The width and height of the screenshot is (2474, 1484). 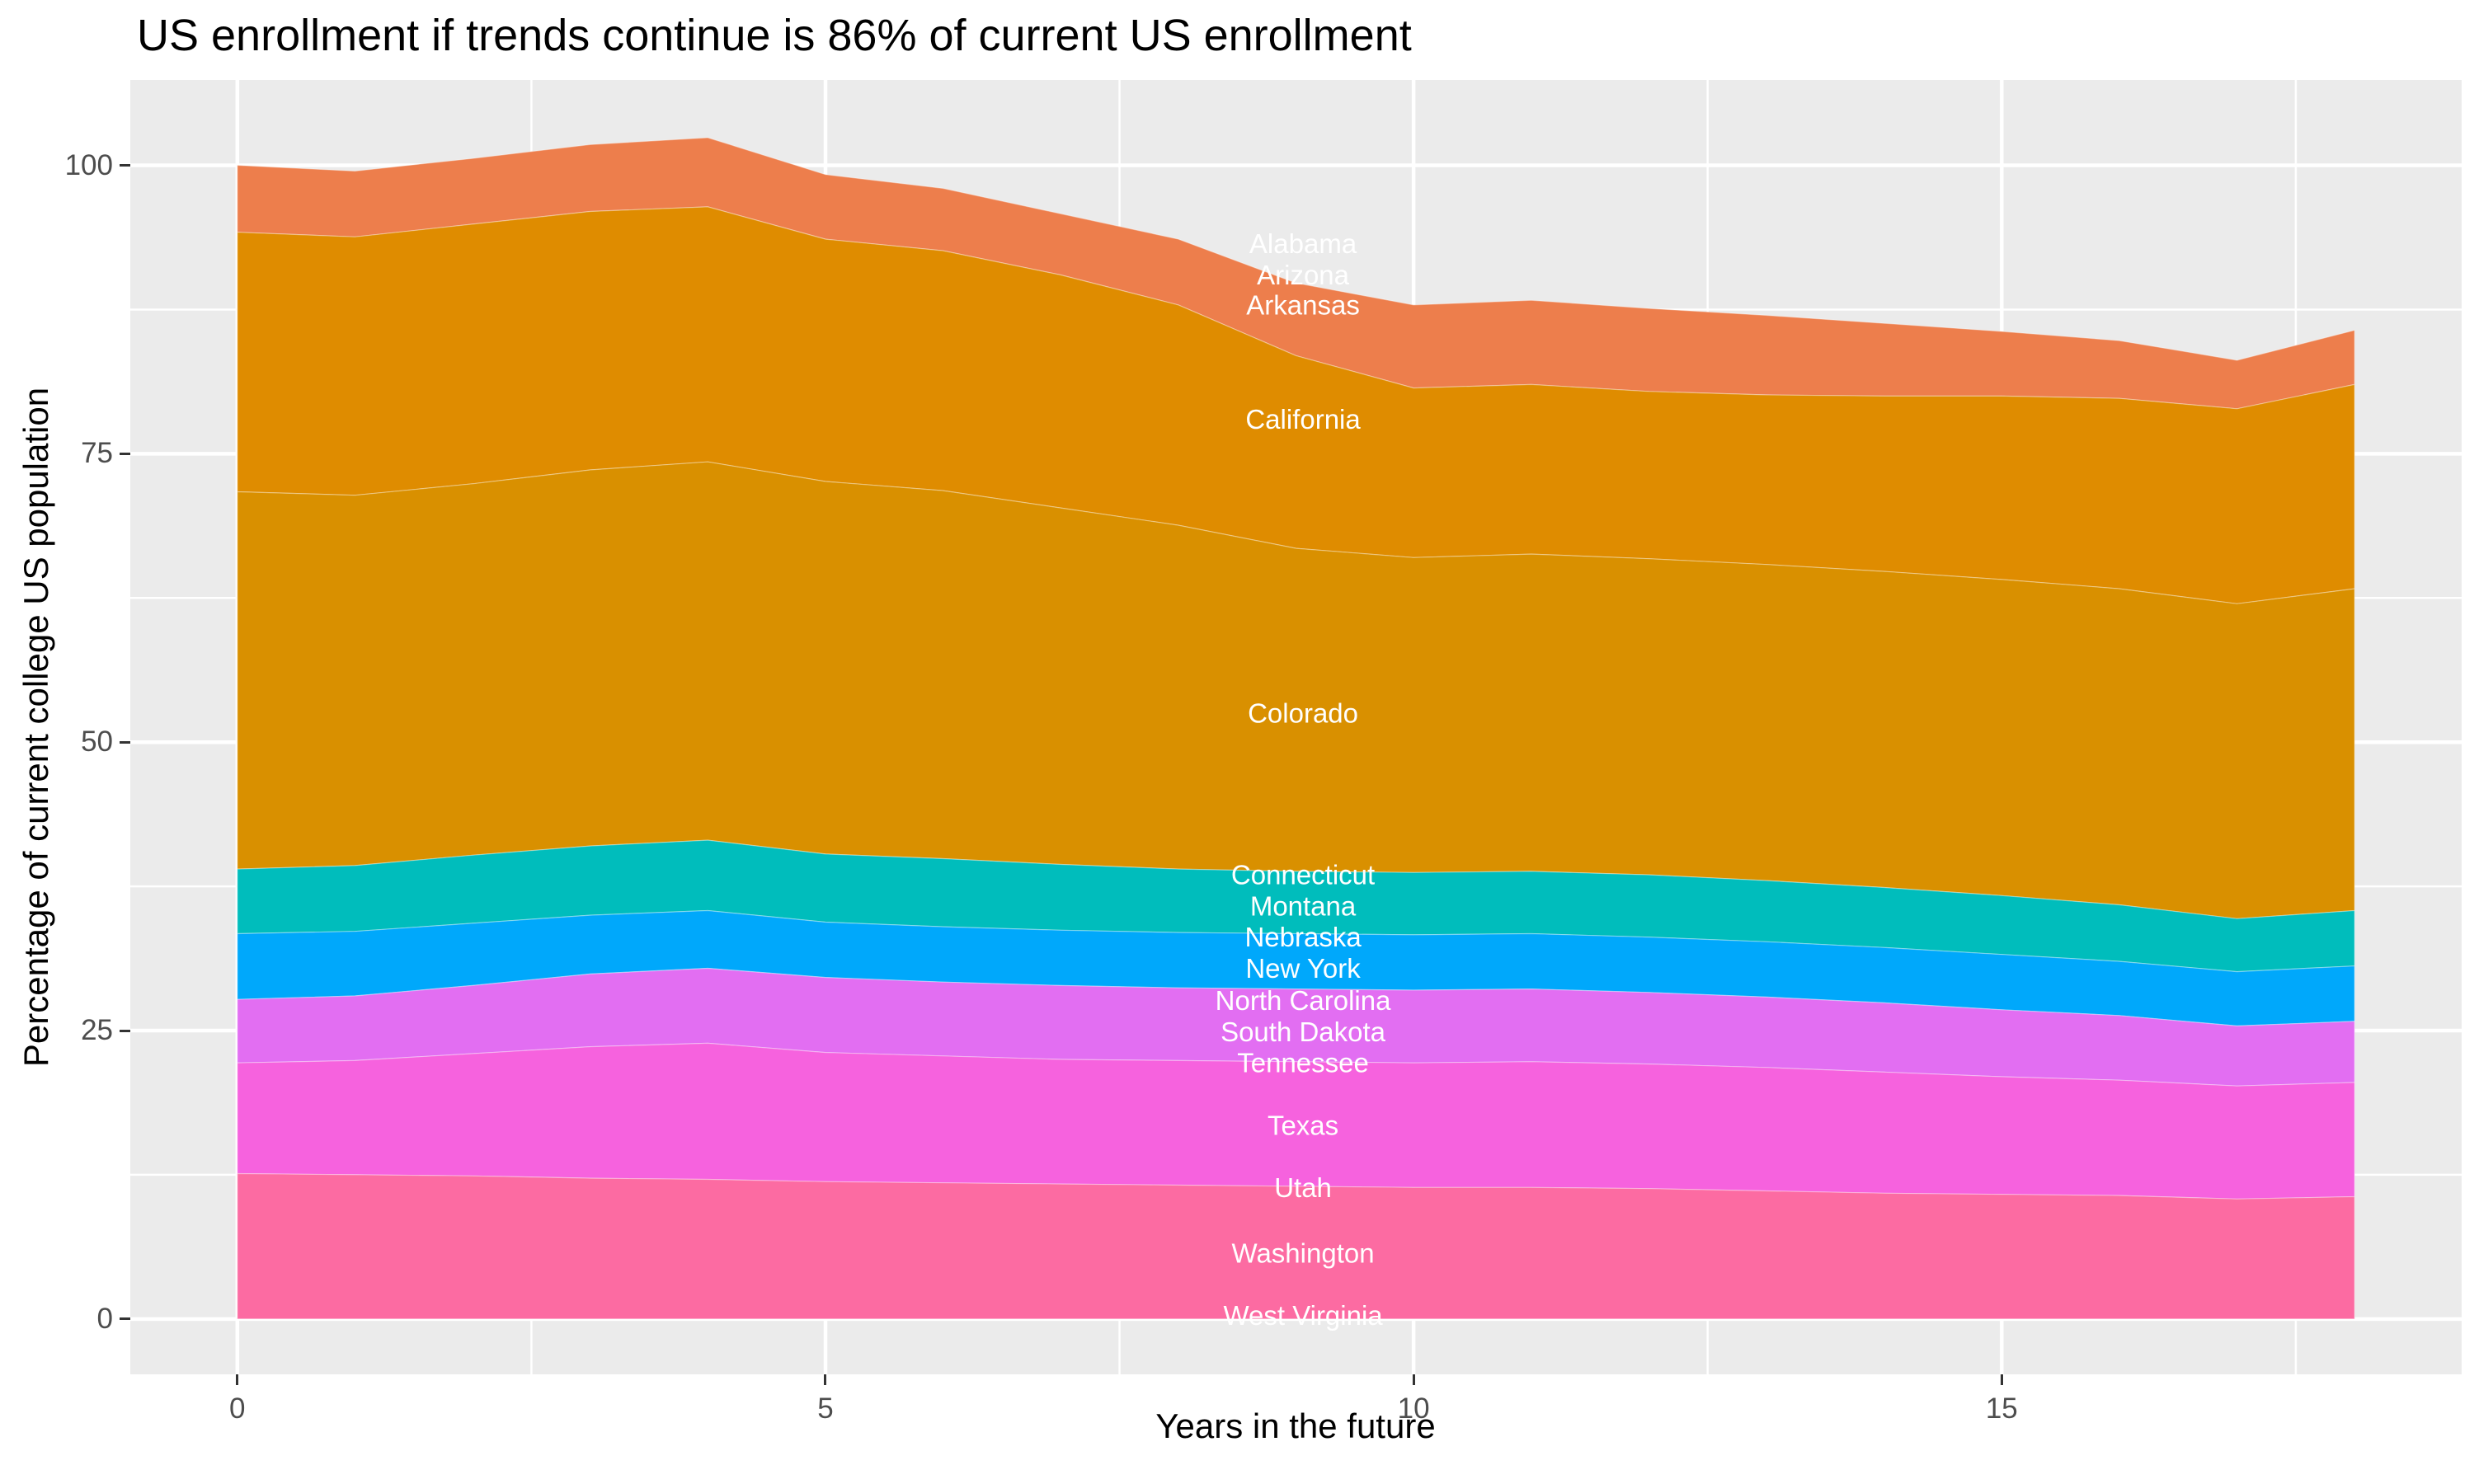 I want to click on state-label-west-virginia: West Virginia, so click(x=1303, y=1315).